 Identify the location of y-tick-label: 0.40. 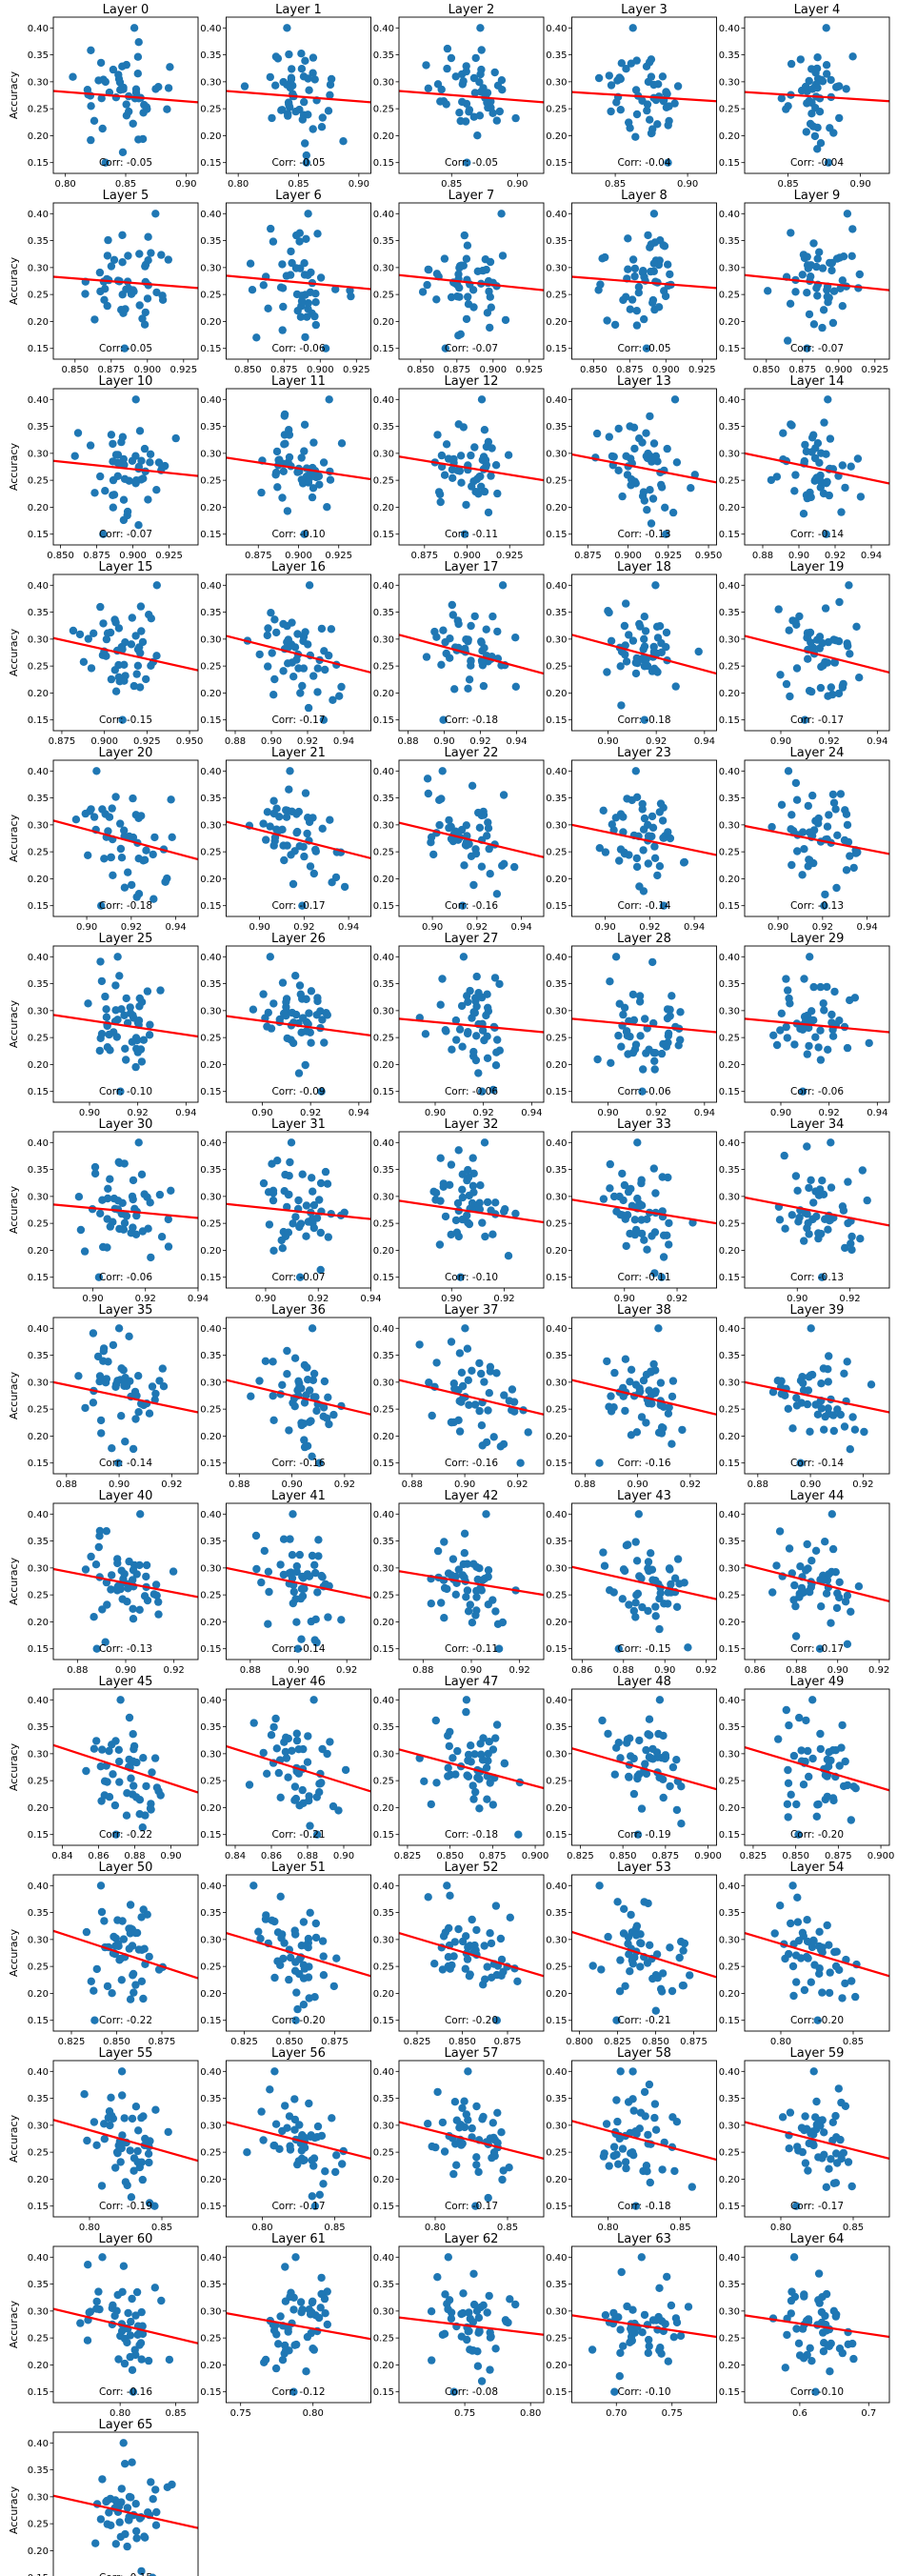
(557, 772).